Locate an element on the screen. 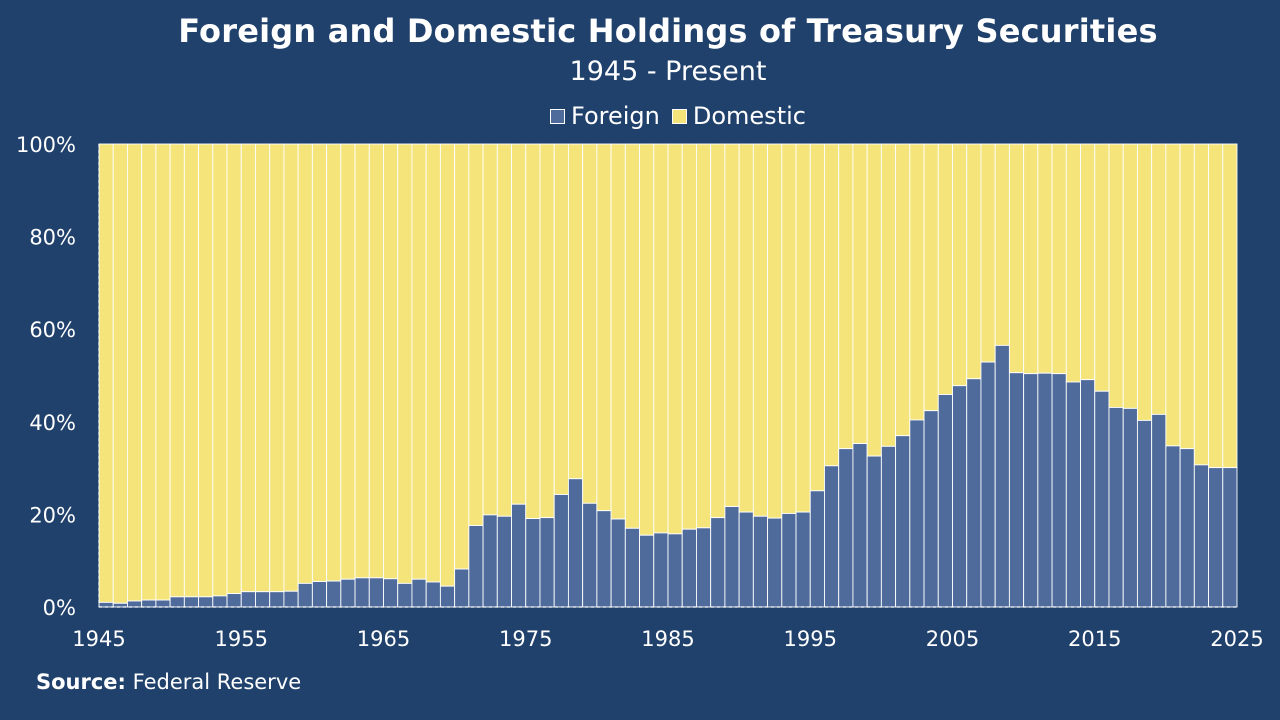 Image resolution: width=1280 pixels, height=720 pixels. bar-foreign-2012 is located at coordinates (1059, 490).